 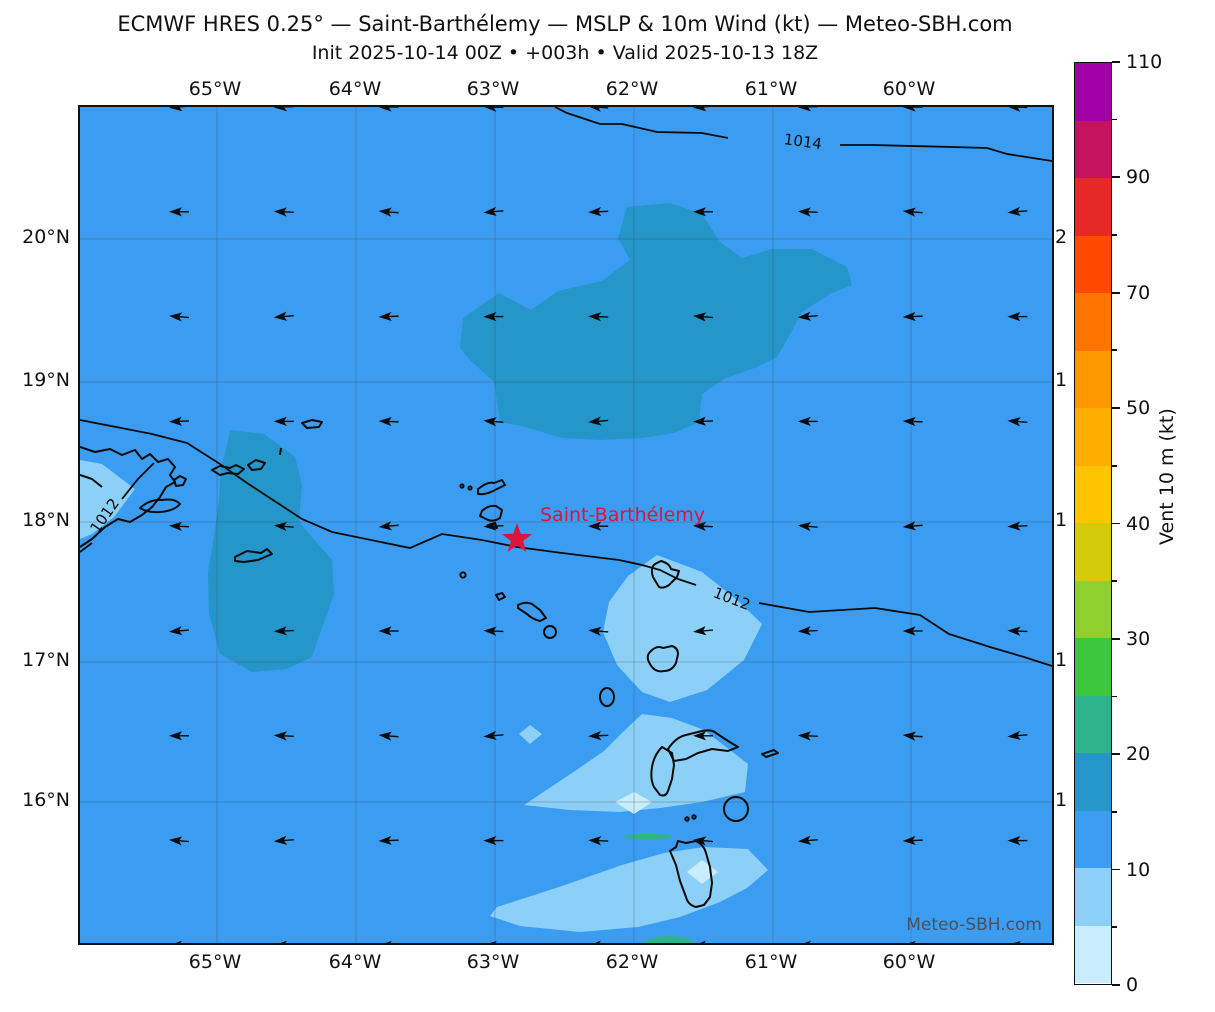 What do you see at coordinates (138, 481) in the screenshot?
I see `isobar-1012-left-b` at bounding box center [138, 481].